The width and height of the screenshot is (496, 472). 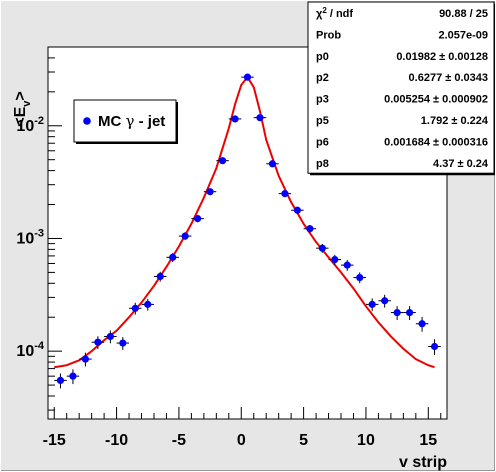 I want to click on y-axis-label: <Ev>, so click(x=22, y=108).